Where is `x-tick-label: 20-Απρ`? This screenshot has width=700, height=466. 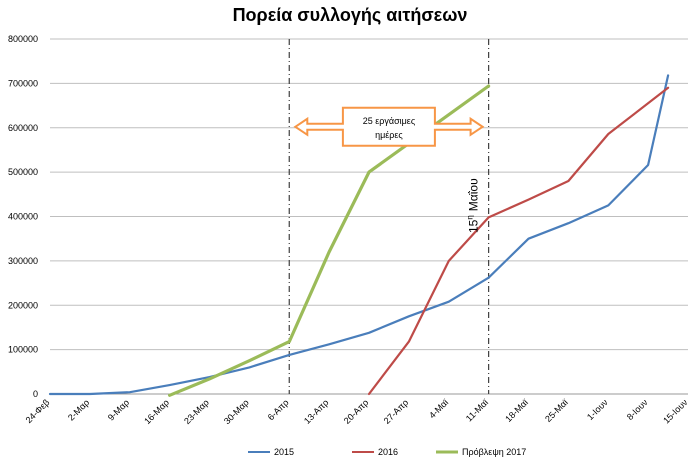 x-tick-label: 20-Απρ is located at coordinates (356, 411).